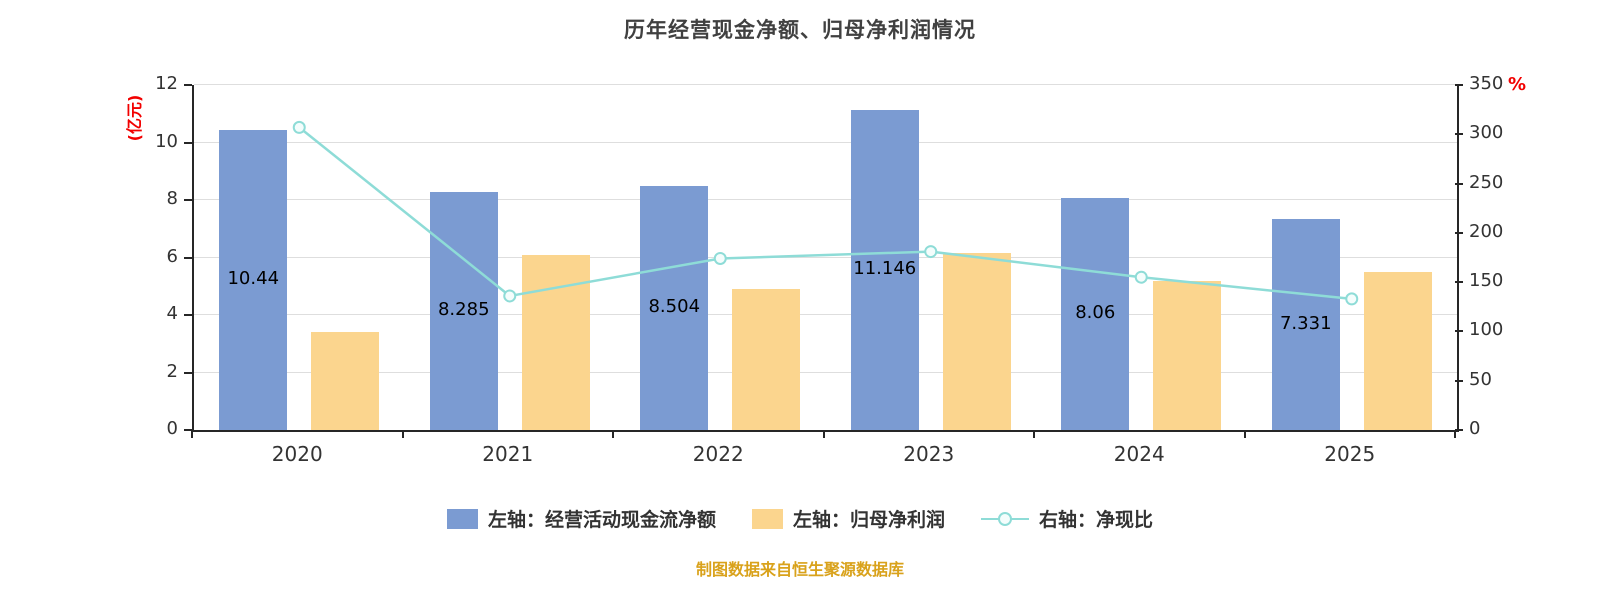 This screenshot has height=600, width=1600. Describe the element at coordinates (172, 198) in the screenshot. I see `left-tick-label: 8` at that location.